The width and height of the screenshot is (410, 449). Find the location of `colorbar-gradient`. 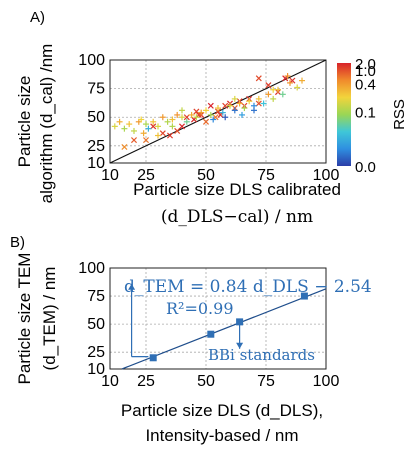

colorbar-gradient is located at coordinates (344, 114).